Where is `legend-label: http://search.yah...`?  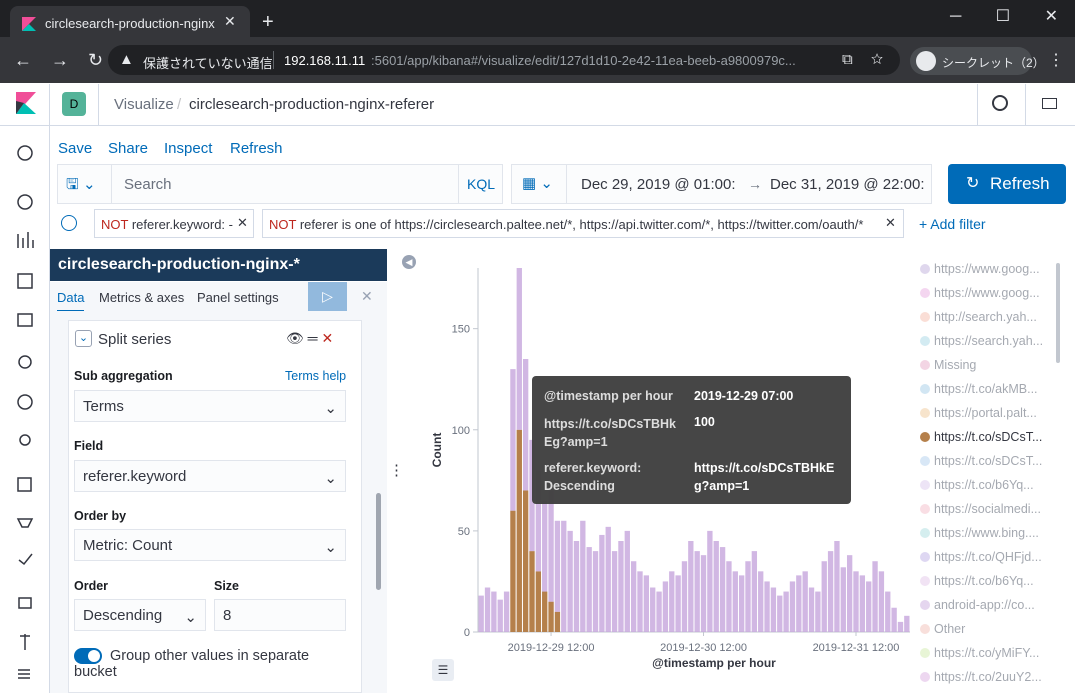
legend-label: http://search.yah... is located at coordinates (985, 317).